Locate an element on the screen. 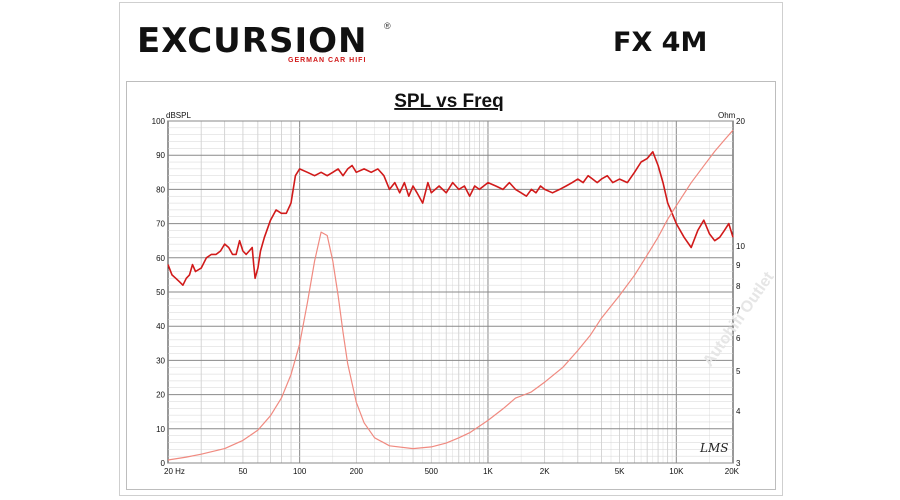 The height and width of the screenshot is (500, 900). x-tick-label: 100 is located at coordinates (300, 471).